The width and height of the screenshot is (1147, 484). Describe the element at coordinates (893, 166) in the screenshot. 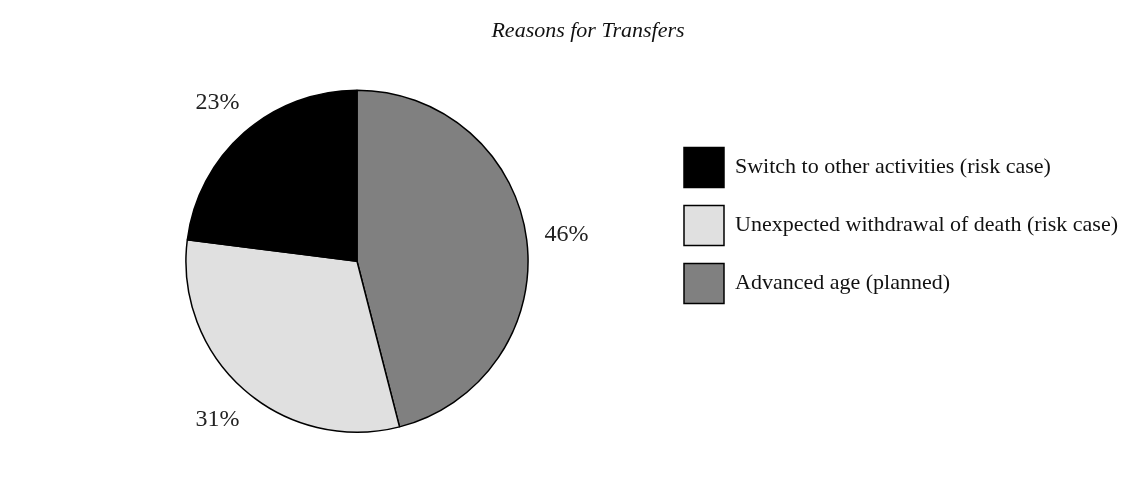

I see `legend-label: Switch to other activities (risk case)` at that location.